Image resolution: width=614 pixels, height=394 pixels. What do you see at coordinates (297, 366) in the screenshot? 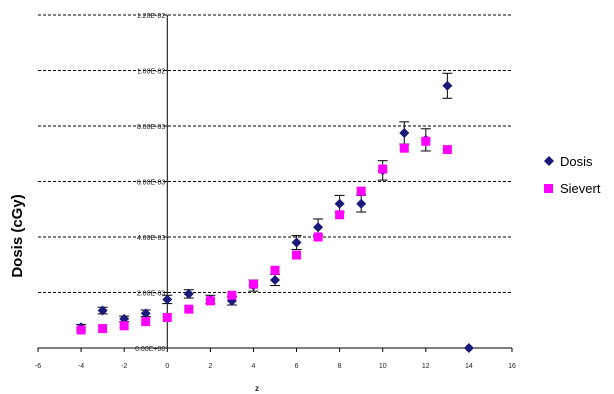
I see `x-tick-label-6: 6` at bounding box center [297, 366].